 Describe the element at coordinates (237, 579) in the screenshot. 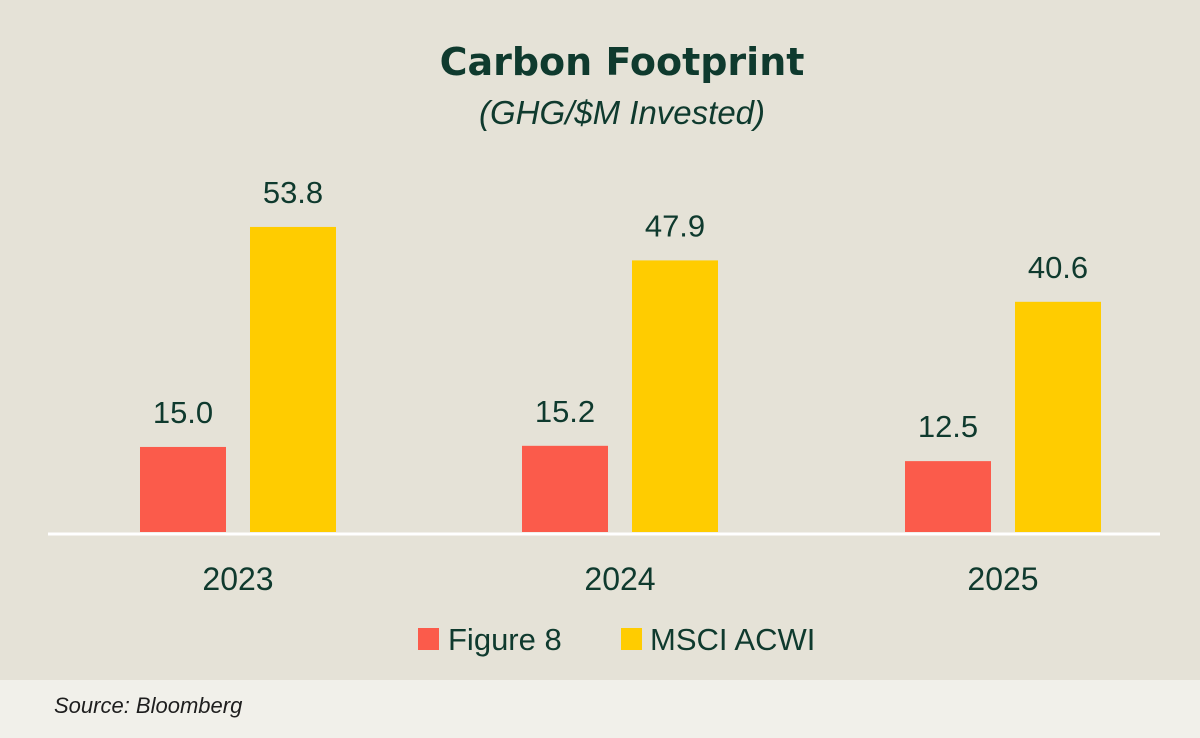

I see `x-tick-label-2023: 2023` at that location.